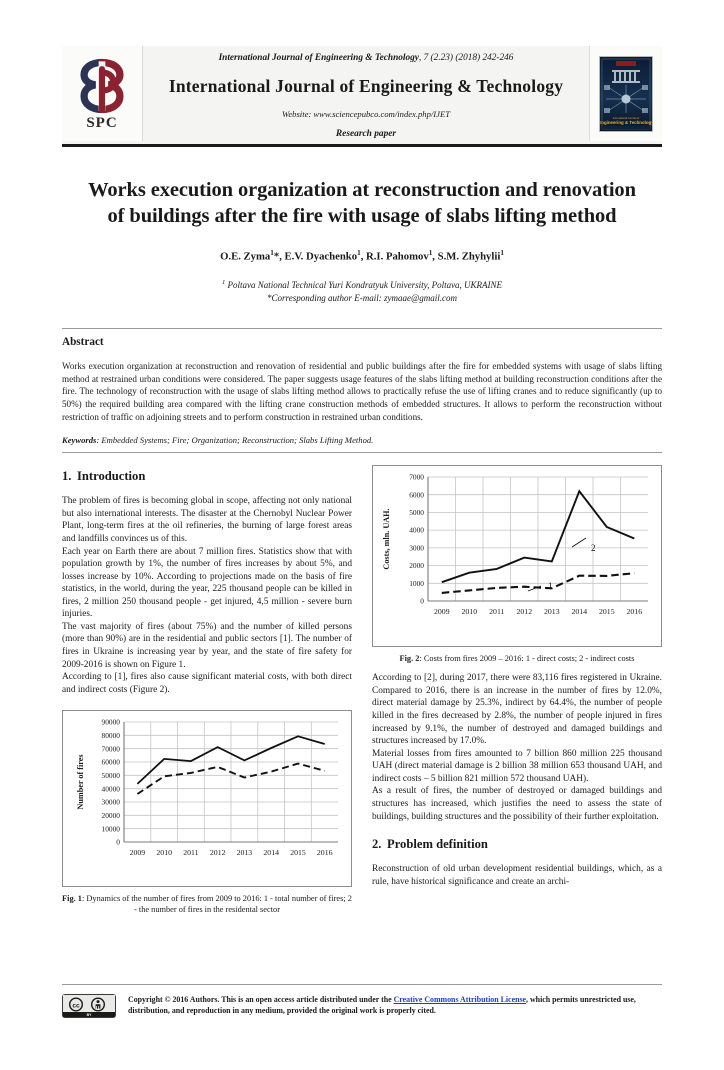 The image size is (724, 1070). What do you see at coordinates (79, 440) in the screenshot?
I see `keywords-label: Keywords` at bounding box center [79, 440].